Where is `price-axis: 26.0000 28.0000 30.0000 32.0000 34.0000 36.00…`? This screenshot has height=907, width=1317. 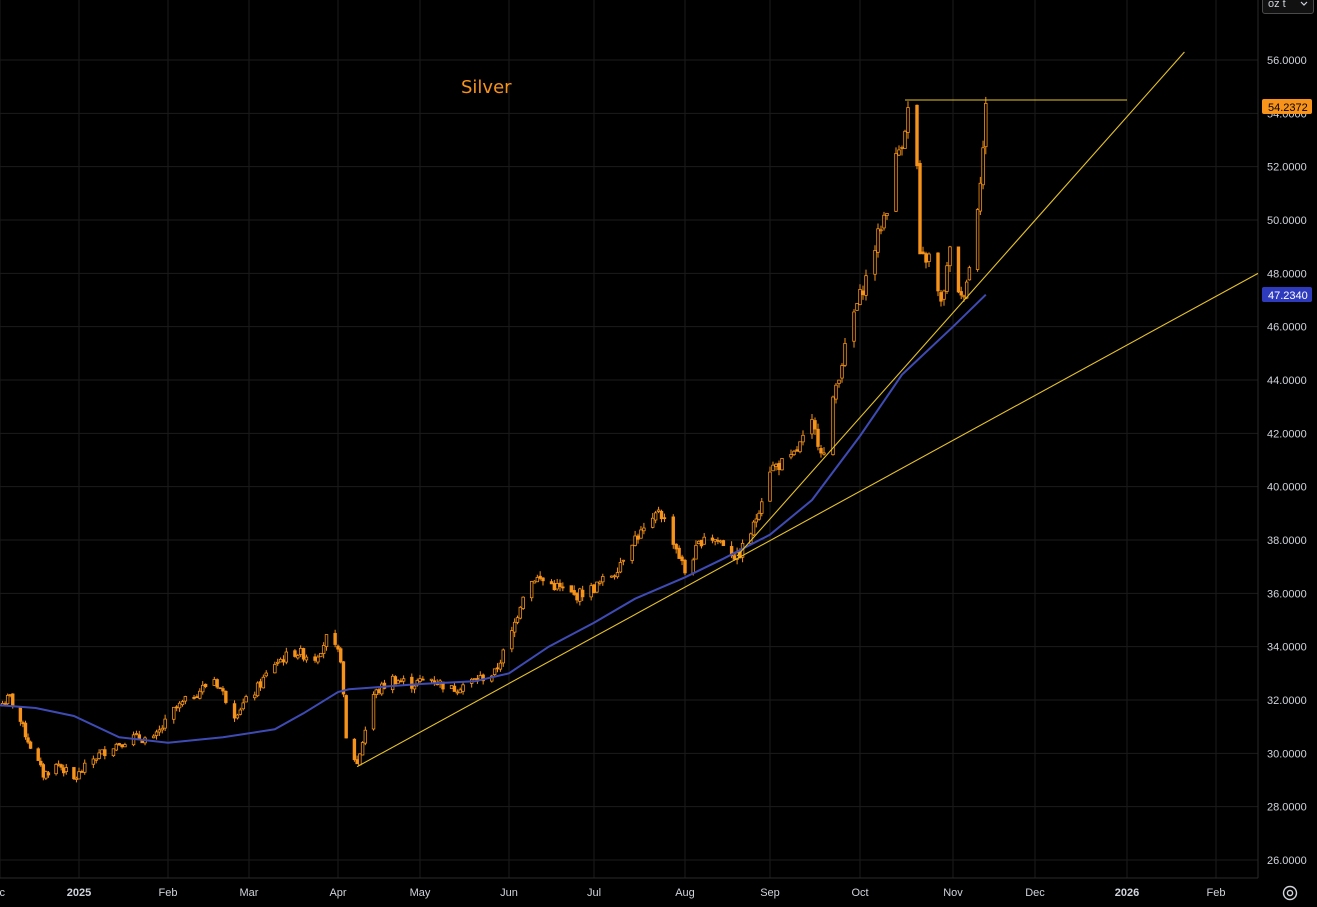 price-axis: 26.0000 28.0000 30.0000 32.0000 34.0000 36.00… is located at coordinates (1287, 461).